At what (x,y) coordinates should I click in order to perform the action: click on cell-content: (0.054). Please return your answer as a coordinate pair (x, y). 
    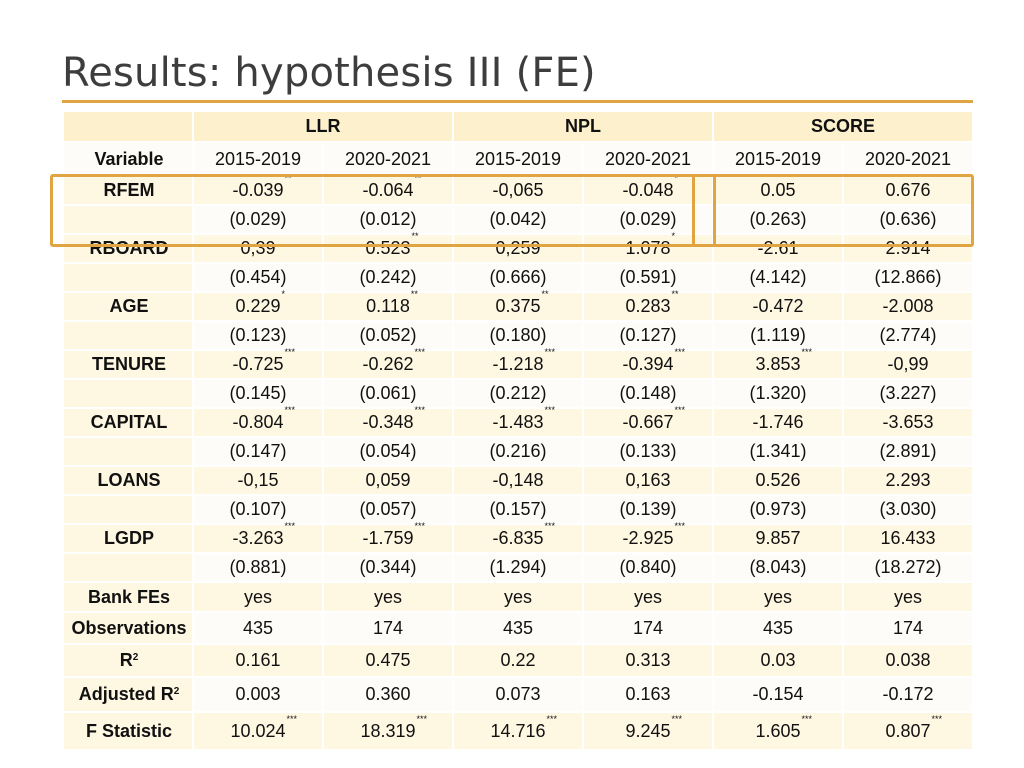
    Looking at the image, I should click on (387, 451).